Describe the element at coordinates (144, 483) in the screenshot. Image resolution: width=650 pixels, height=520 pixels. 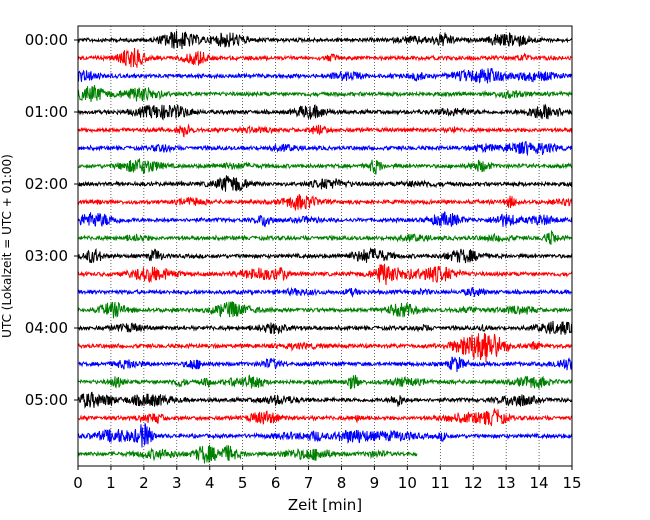
I see `x-tick-label: 2` at that location.